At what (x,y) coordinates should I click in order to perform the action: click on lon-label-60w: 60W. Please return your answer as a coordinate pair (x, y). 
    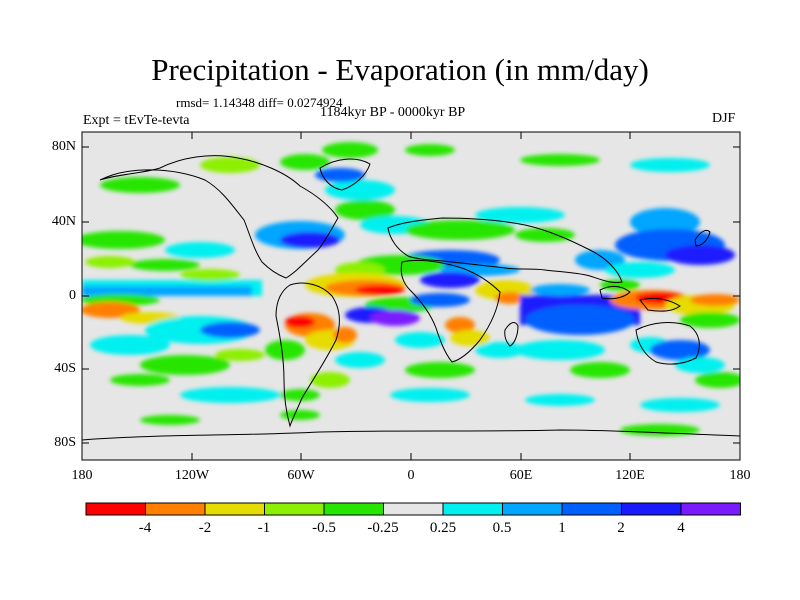
    Looking at the image, I should click on (301, 475).